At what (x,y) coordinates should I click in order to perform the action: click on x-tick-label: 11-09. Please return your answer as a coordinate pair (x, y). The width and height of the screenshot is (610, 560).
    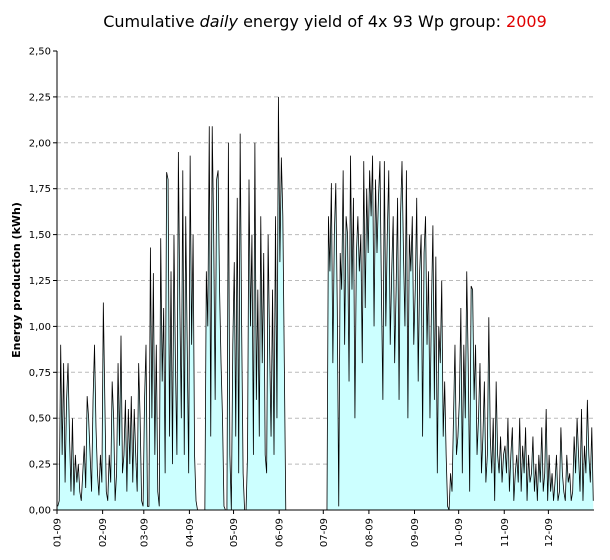
    Looking at the image, I should click on (505, 532).